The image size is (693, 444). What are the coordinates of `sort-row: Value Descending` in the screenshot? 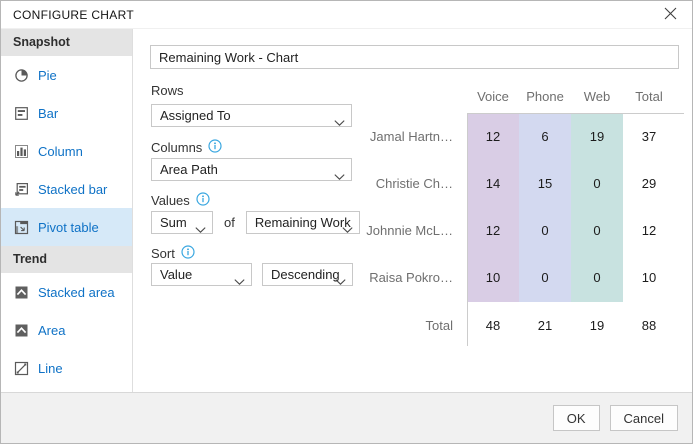 It's located at (252, 274).